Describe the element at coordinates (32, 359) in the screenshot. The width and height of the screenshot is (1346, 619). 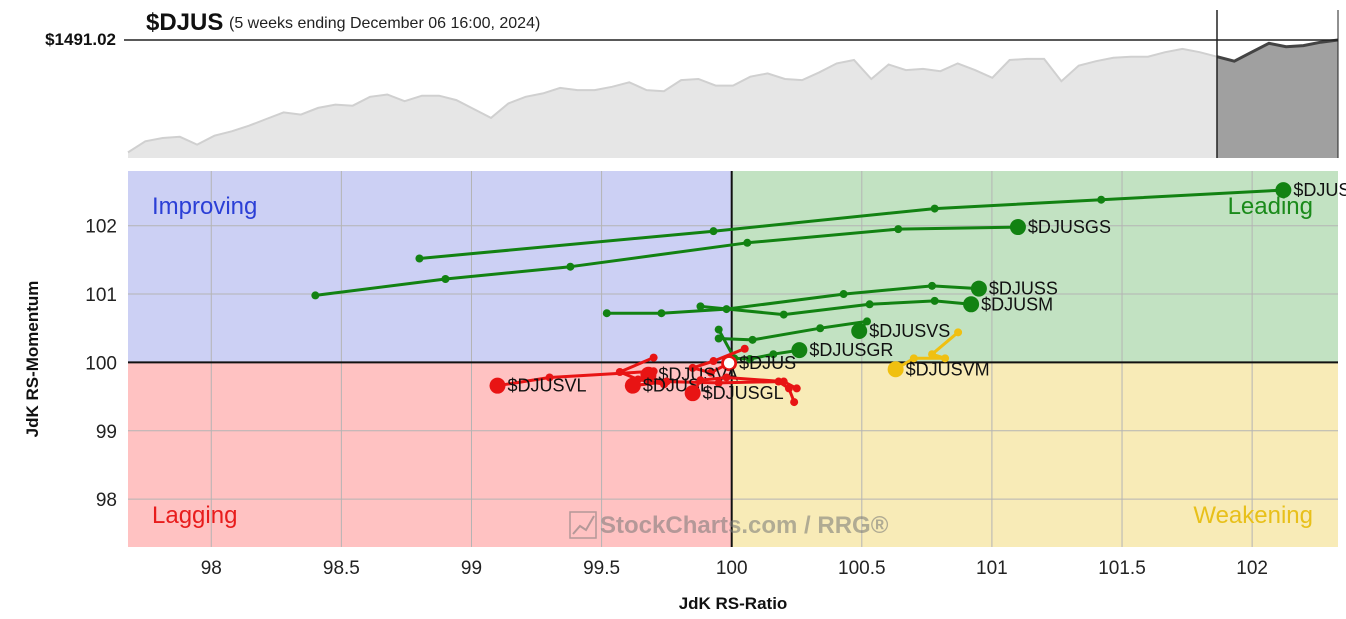
I see `y-axis-label: JdK RS-Momentum` at that location.